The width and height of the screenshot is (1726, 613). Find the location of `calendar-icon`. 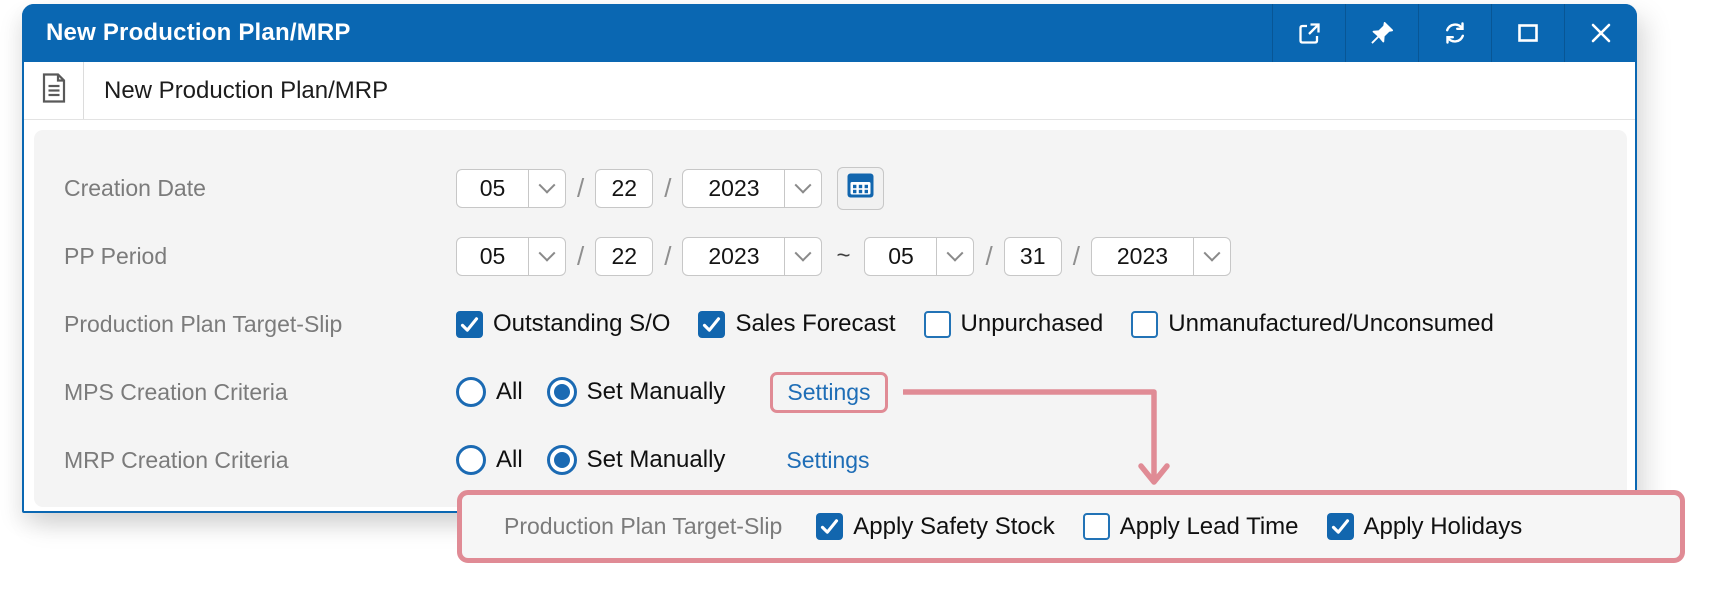

calendar-icon is located at coordinates (860, 188).